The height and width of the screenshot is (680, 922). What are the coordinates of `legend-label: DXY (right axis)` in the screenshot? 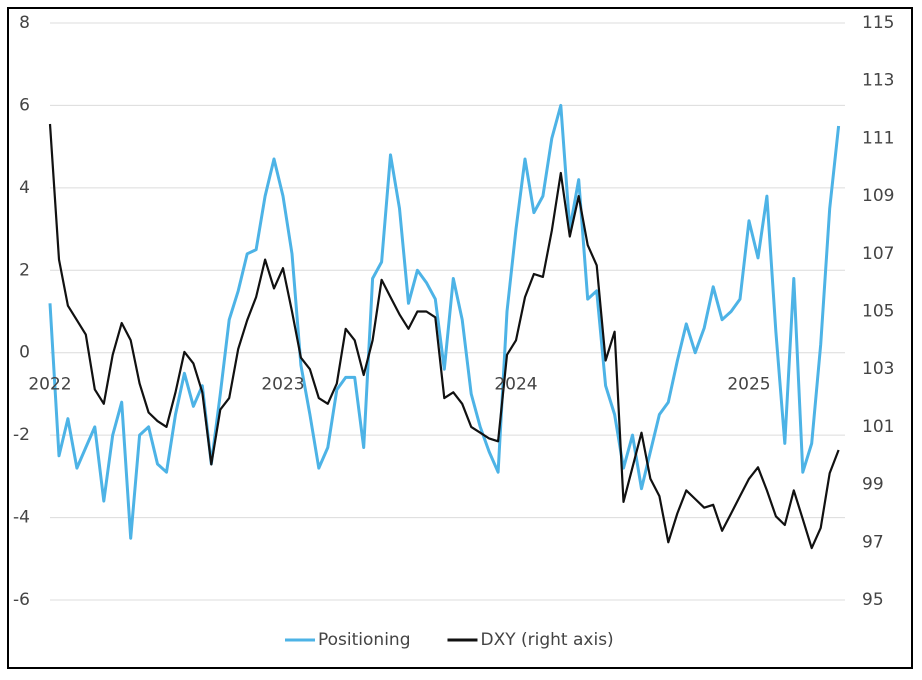 It's located at (546, 640).